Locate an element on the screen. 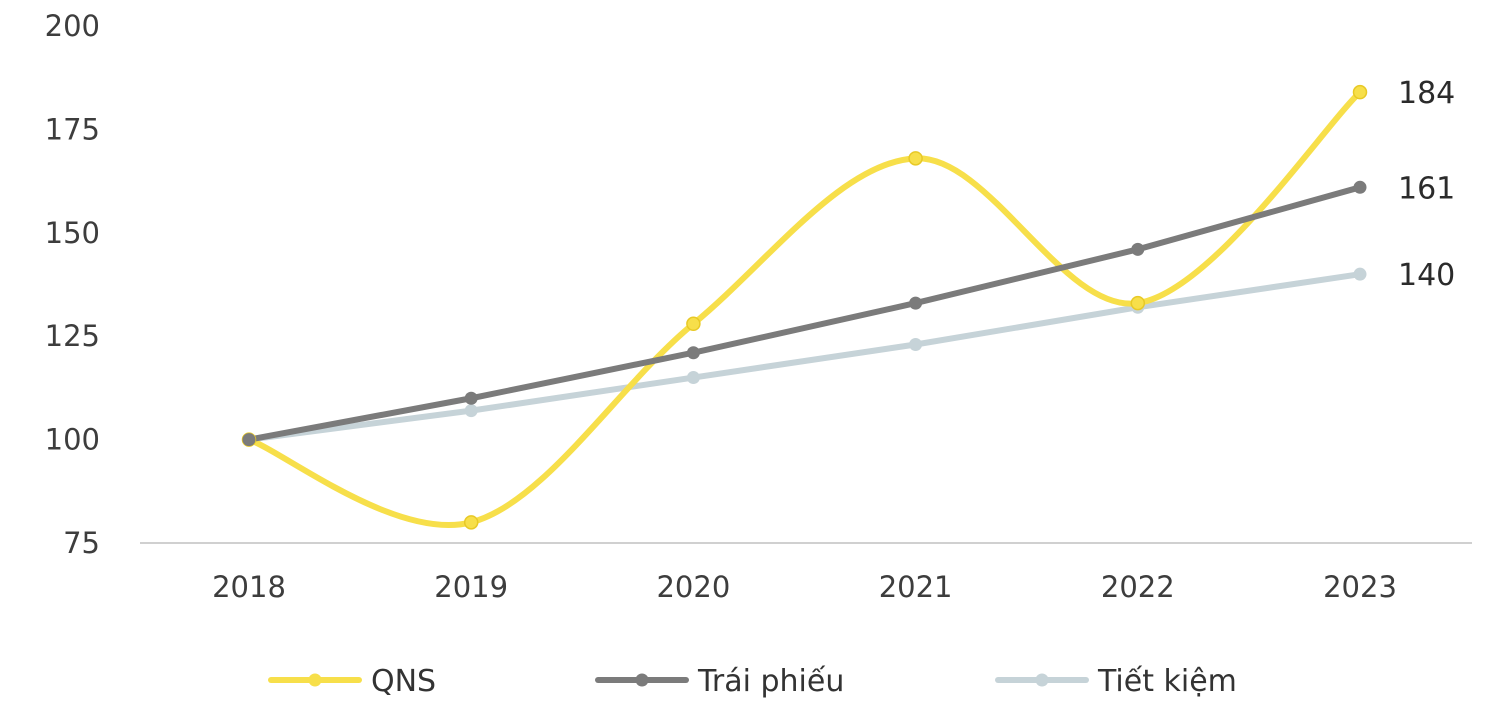 The height and width of the screenshot is (726, 1485). legend-label: Tiết kiệm is located at coordinates (1167, 681).